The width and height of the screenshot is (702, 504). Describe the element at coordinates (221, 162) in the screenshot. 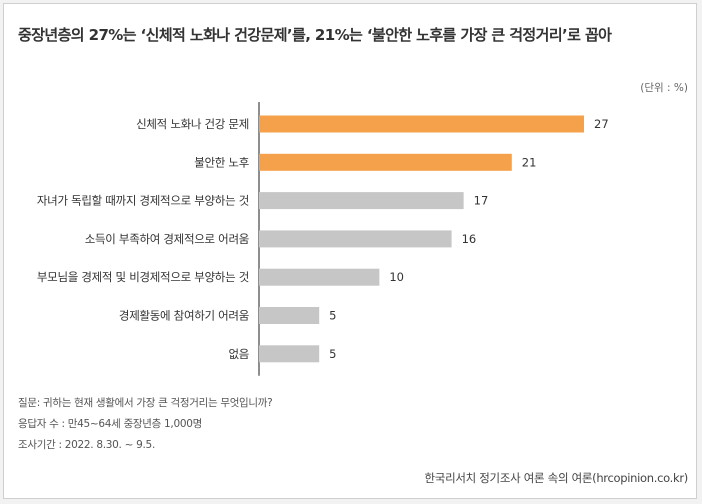

I see `category-label: 불안한 노후` at that location.